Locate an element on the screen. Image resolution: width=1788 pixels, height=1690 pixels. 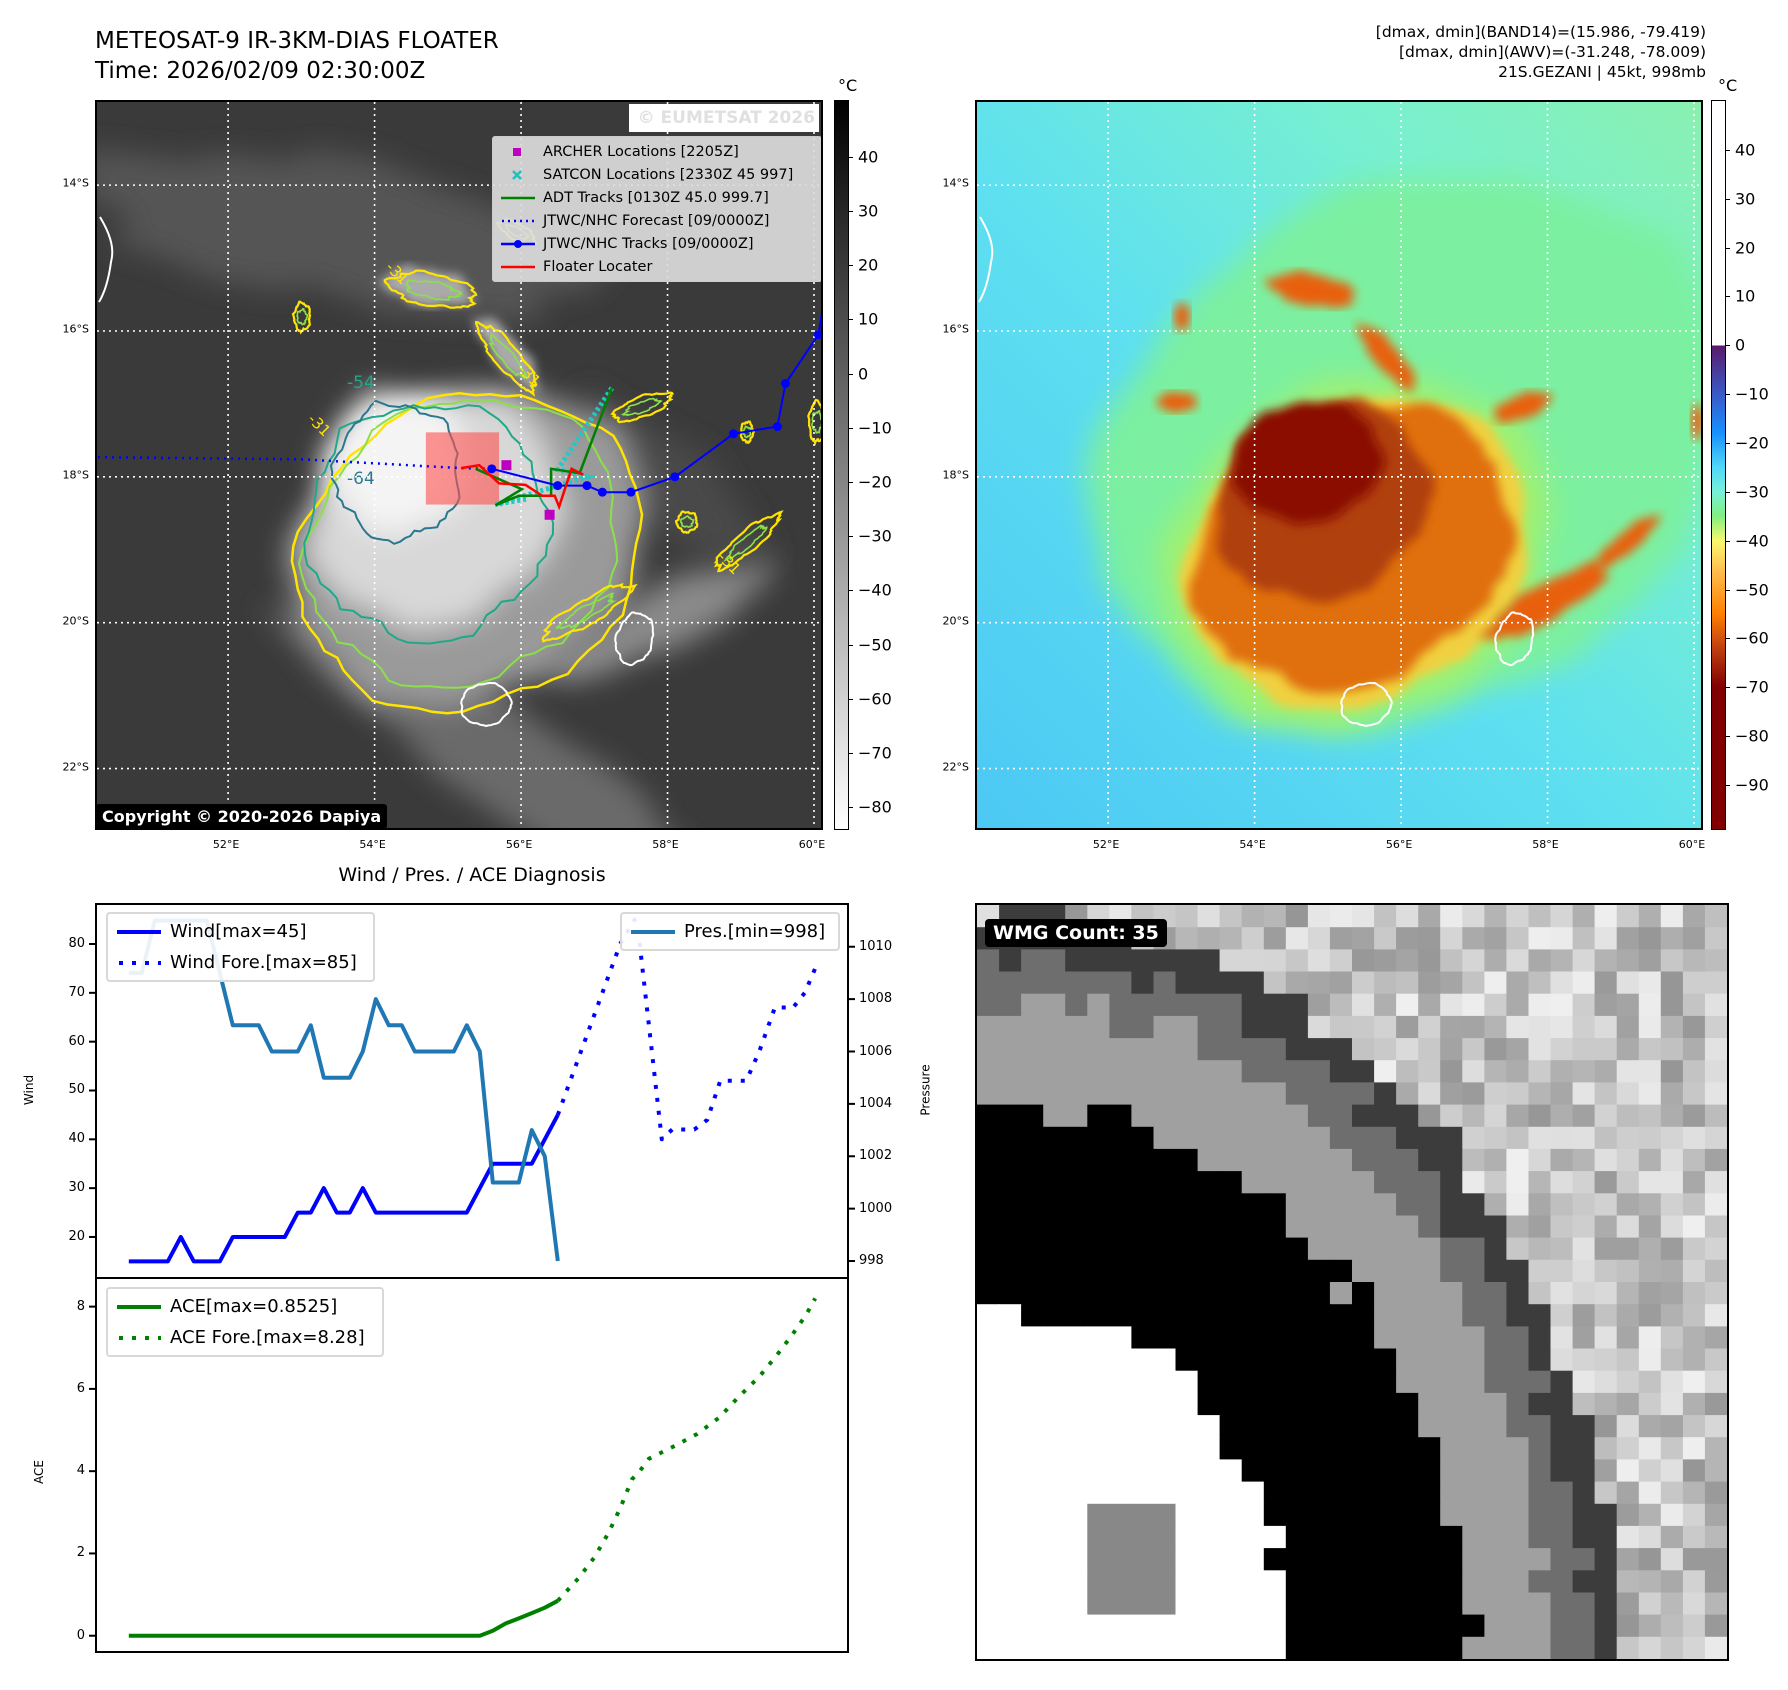
temperature-contour is located at coordinates (301, 317).